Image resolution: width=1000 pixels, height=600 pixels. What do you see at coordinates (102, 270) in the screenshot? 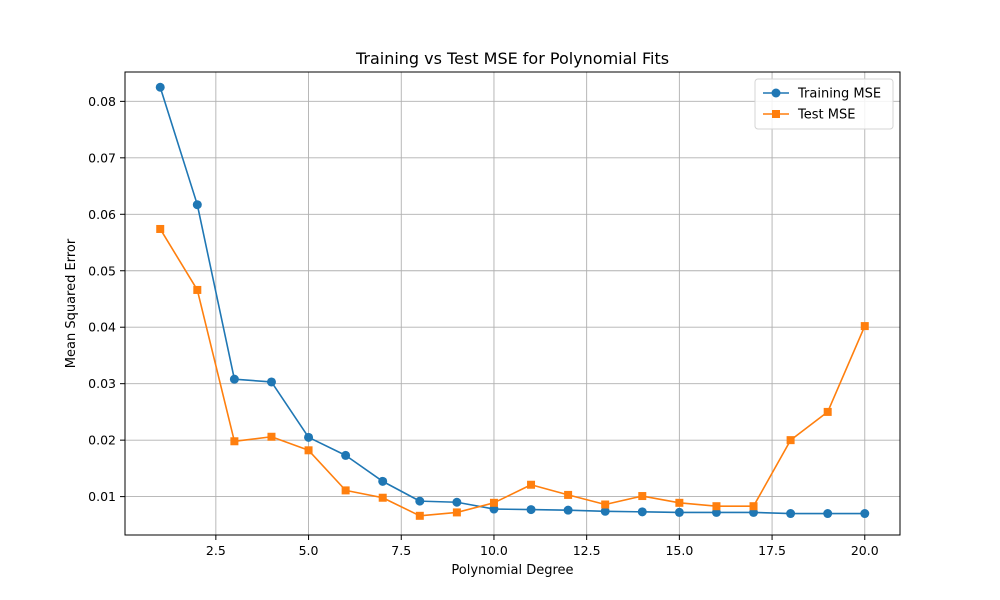
I see `y-tick-label: 0.05` at bounding box center [102, 270].